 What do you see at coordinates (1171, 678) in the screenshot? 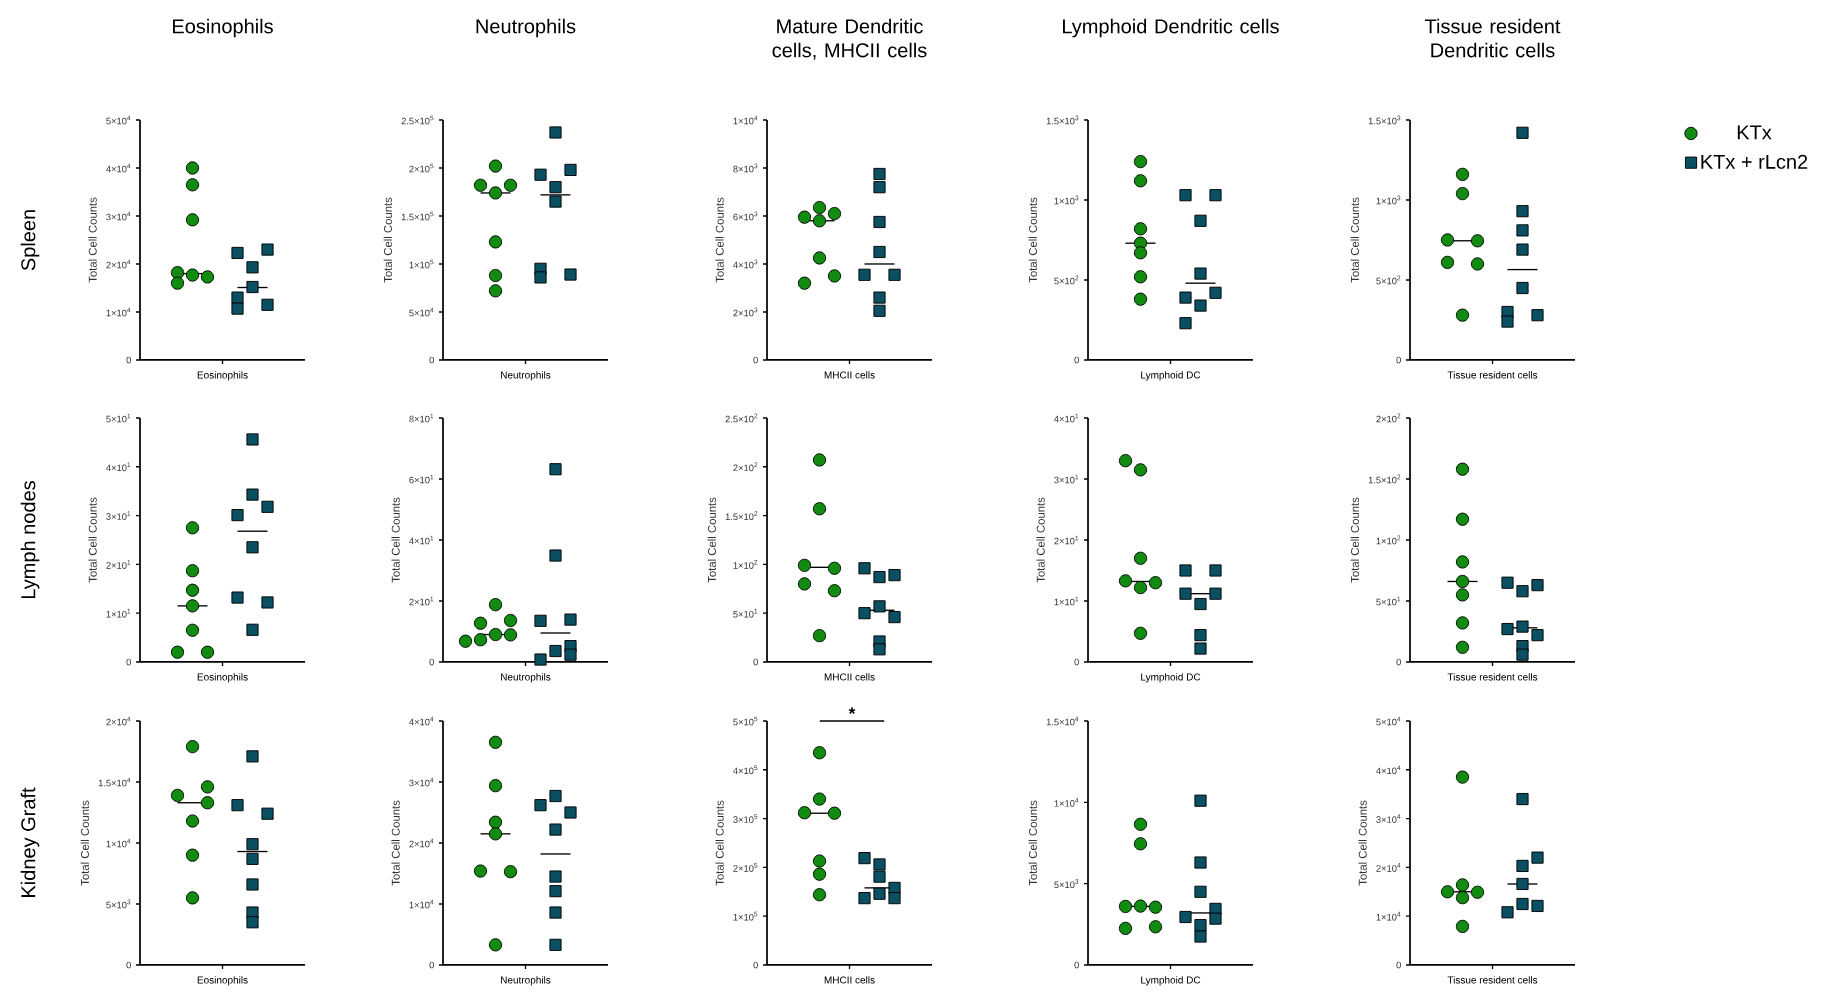
I see `x-axis-title: Lymphoid DC` at bounding box center [1171, 678].